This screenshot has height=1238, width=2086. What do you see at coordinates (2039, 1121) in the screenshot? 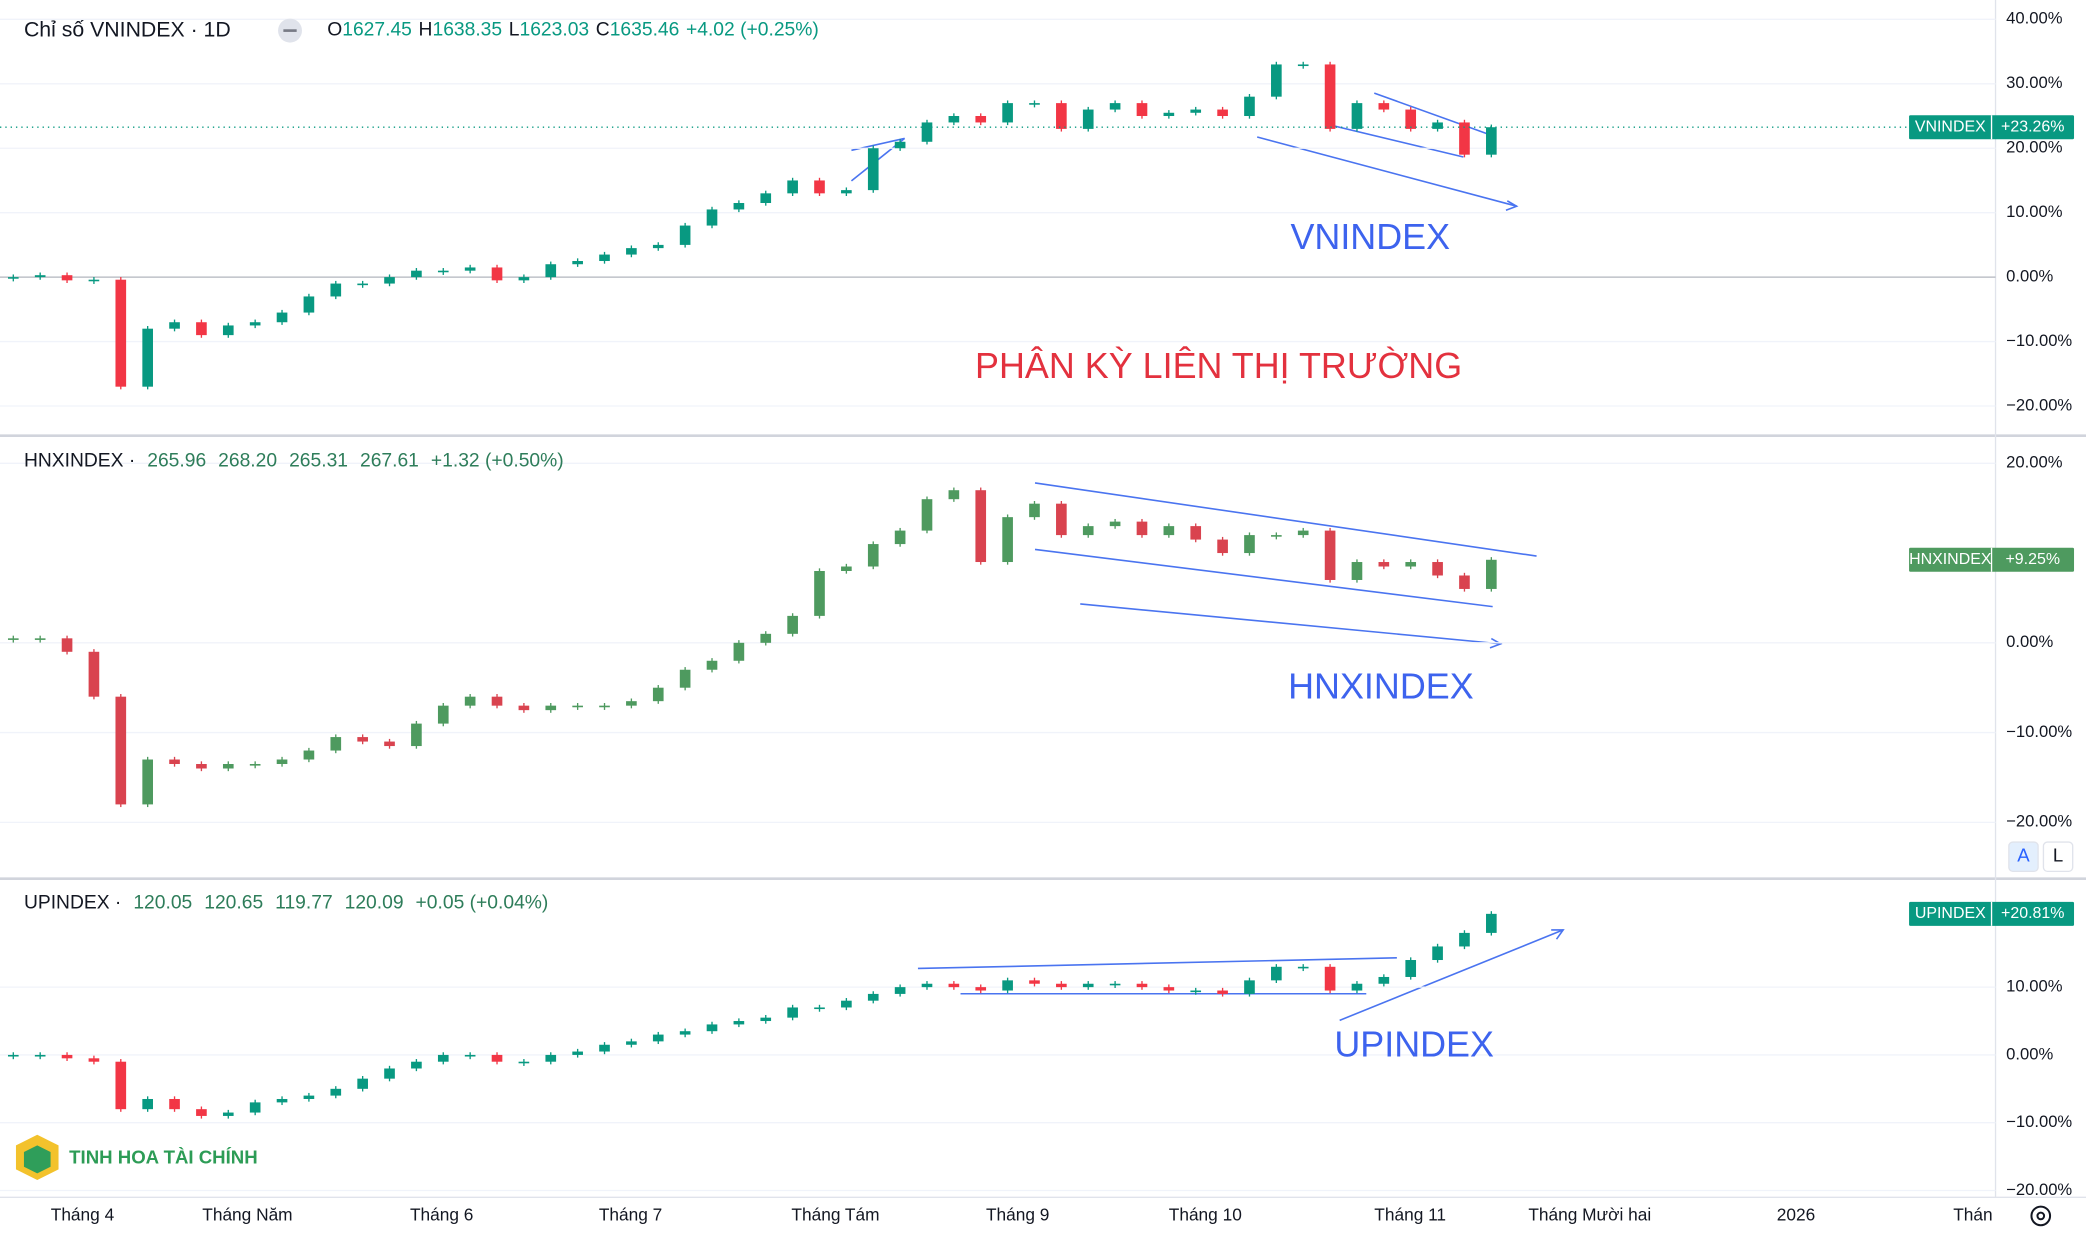
I see `y-tick-label: −10.00%` at bounding box center [2039, 1121].